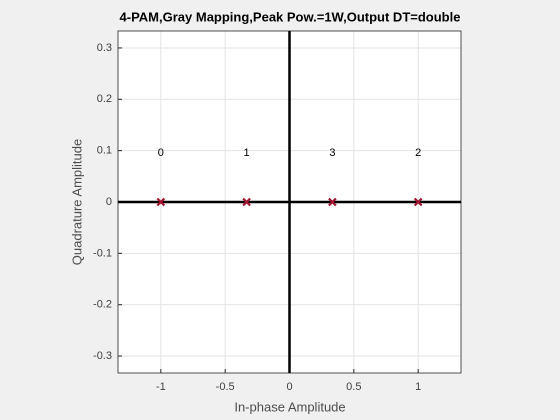 The width and height of the screenshot is (560, 420). Describe the element at coordinates (418, 387) in the screenshot. I see `x-tick-label: 1` at that location.